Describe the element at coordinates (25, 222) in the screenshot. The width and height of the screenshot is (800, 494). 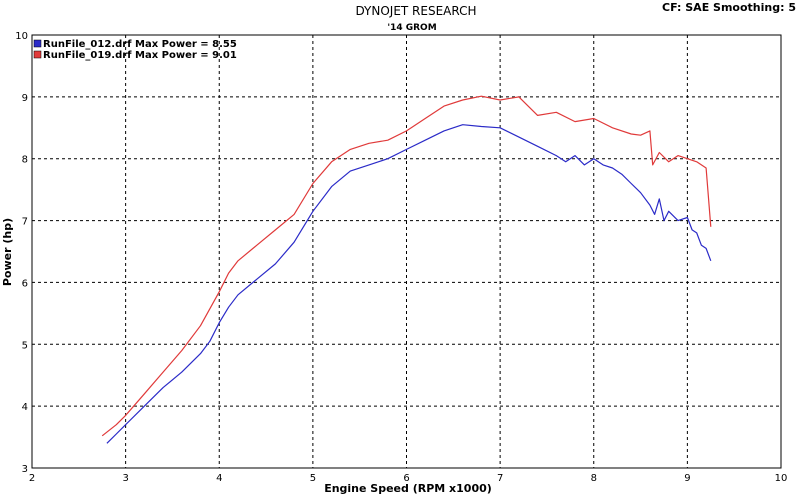
I see `y-tick-label: 7` at that location.